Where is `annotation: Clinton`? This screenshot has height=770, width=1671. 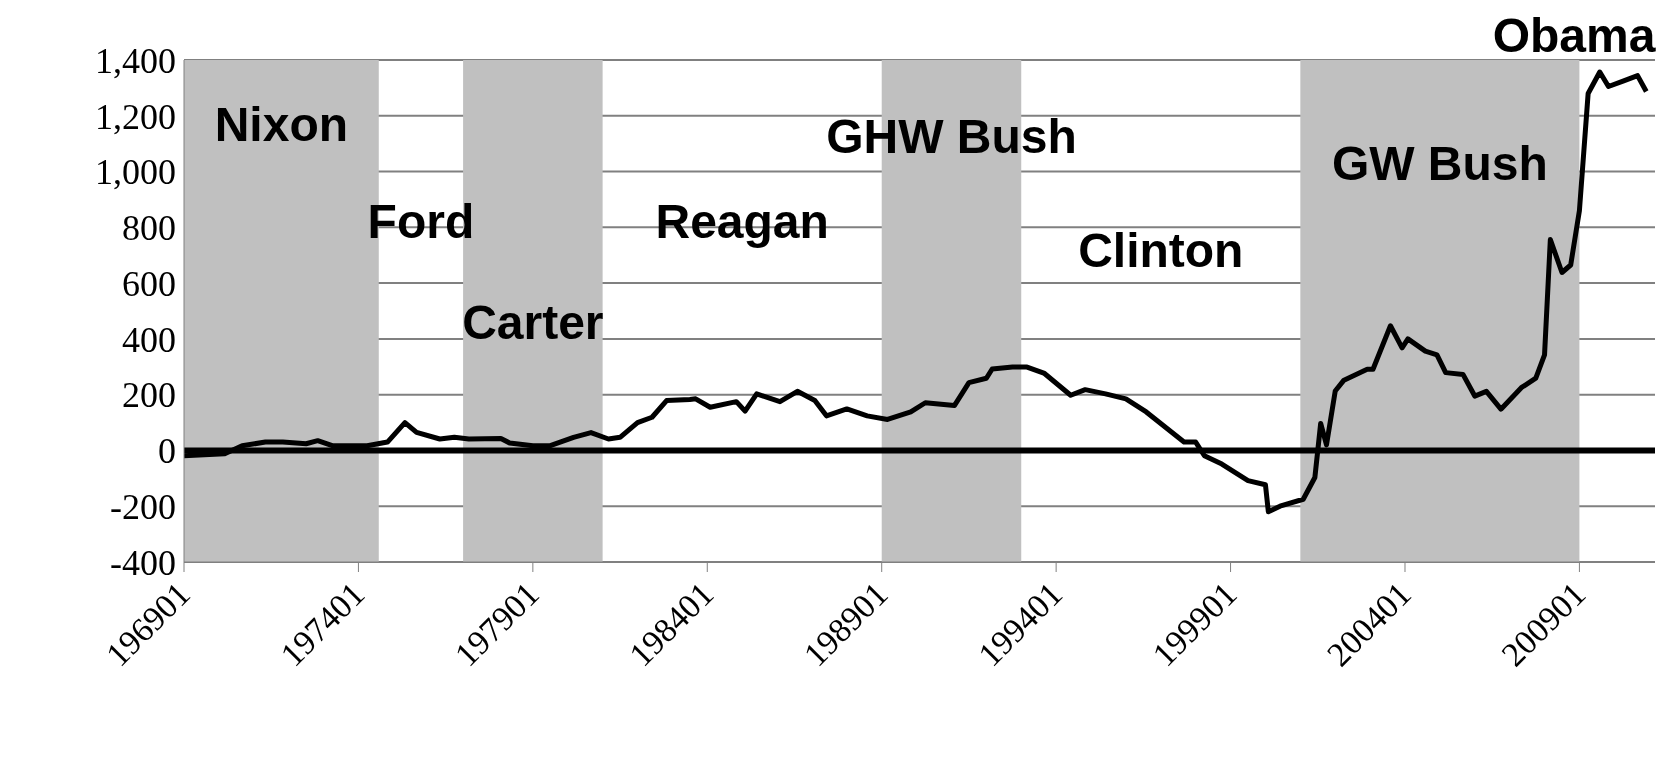 annotation: Clinton is located at coordinates (1161, 250).